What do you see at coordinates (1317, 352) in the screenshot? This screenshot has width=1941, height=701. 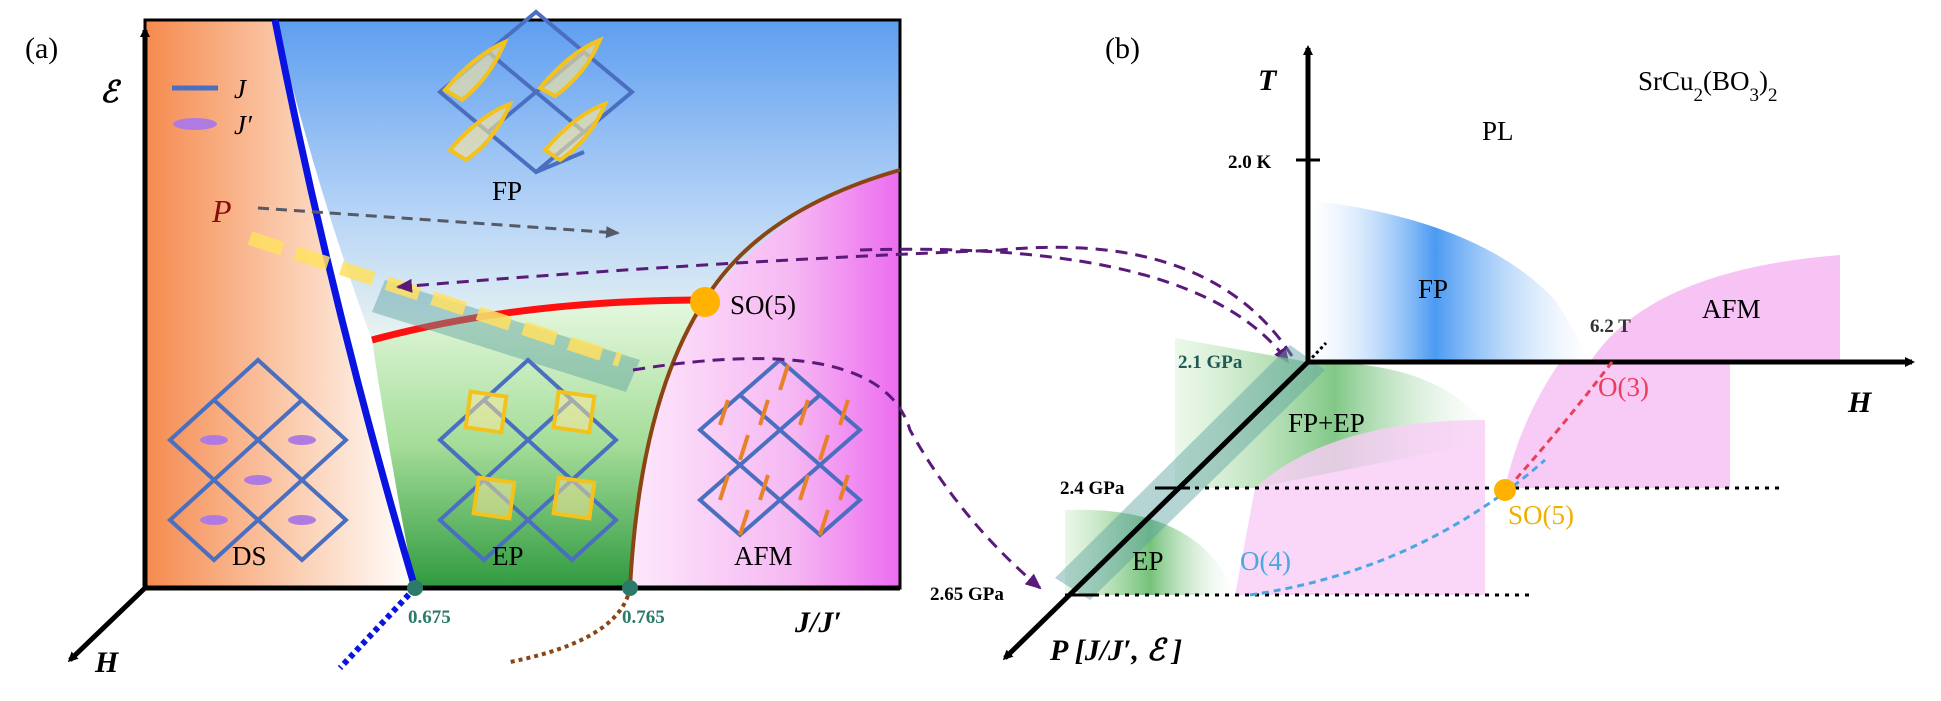 I see `b-axis-stub` at bounding box center [1317, 352].